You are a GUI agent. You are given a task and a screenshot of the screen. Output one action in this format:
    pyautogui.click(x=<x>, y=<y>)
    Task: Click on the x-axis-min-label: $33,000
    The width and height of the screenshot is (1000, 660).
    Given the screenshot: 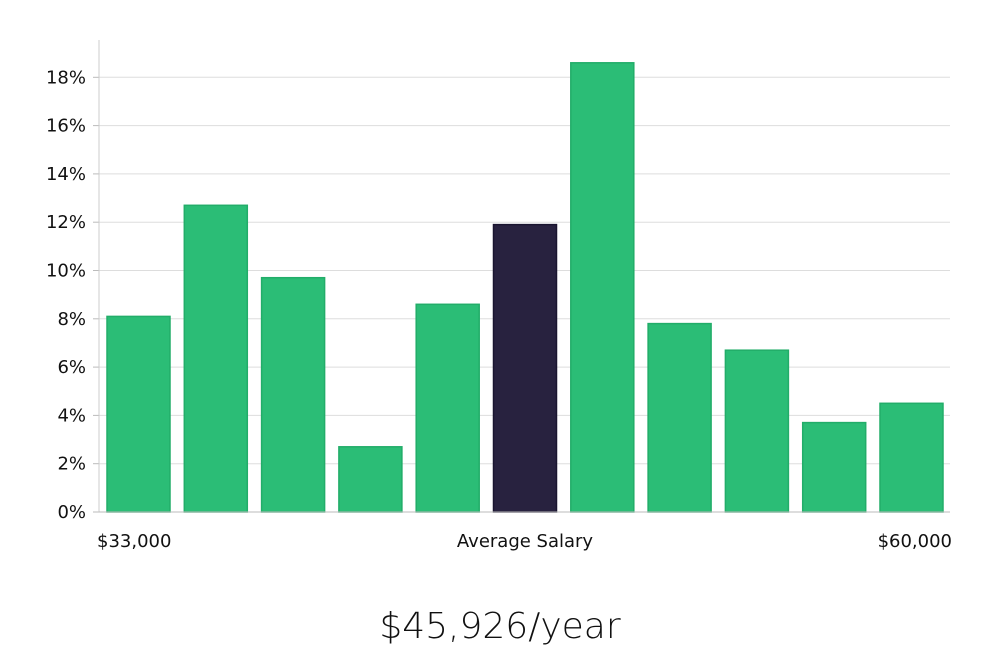 What is the action you would take?
    pyautogui.click(x=134, y=541)
    